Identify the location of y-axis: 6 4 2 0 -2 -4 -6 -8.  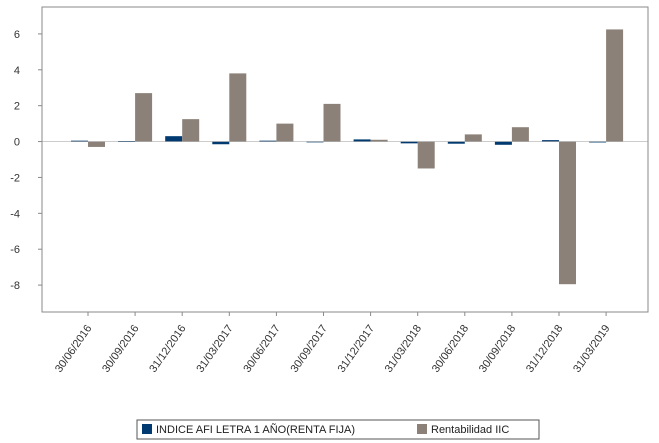
(26, 160).